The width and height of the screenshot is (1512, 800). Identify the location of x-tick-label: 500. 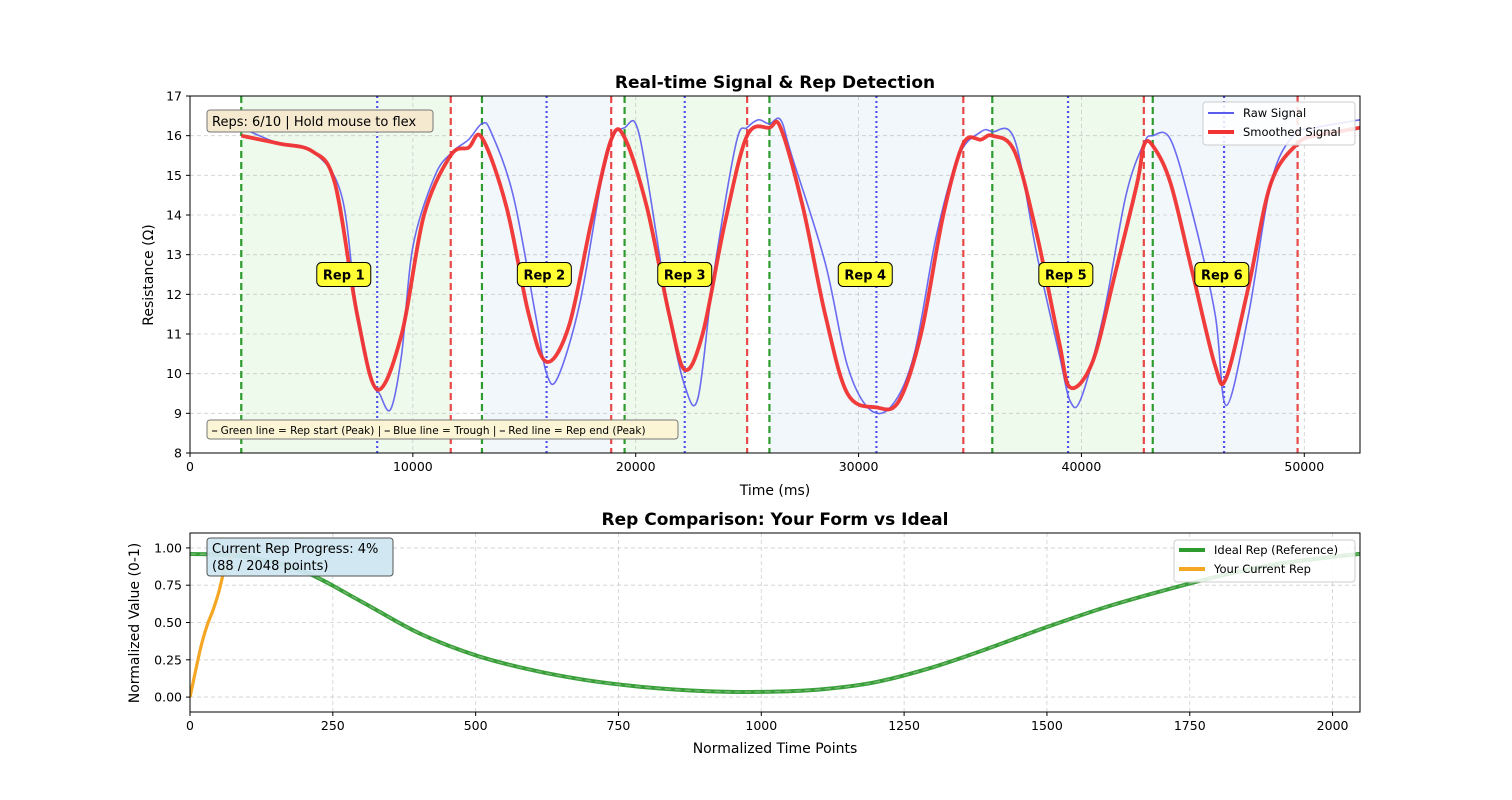
(476, 725).